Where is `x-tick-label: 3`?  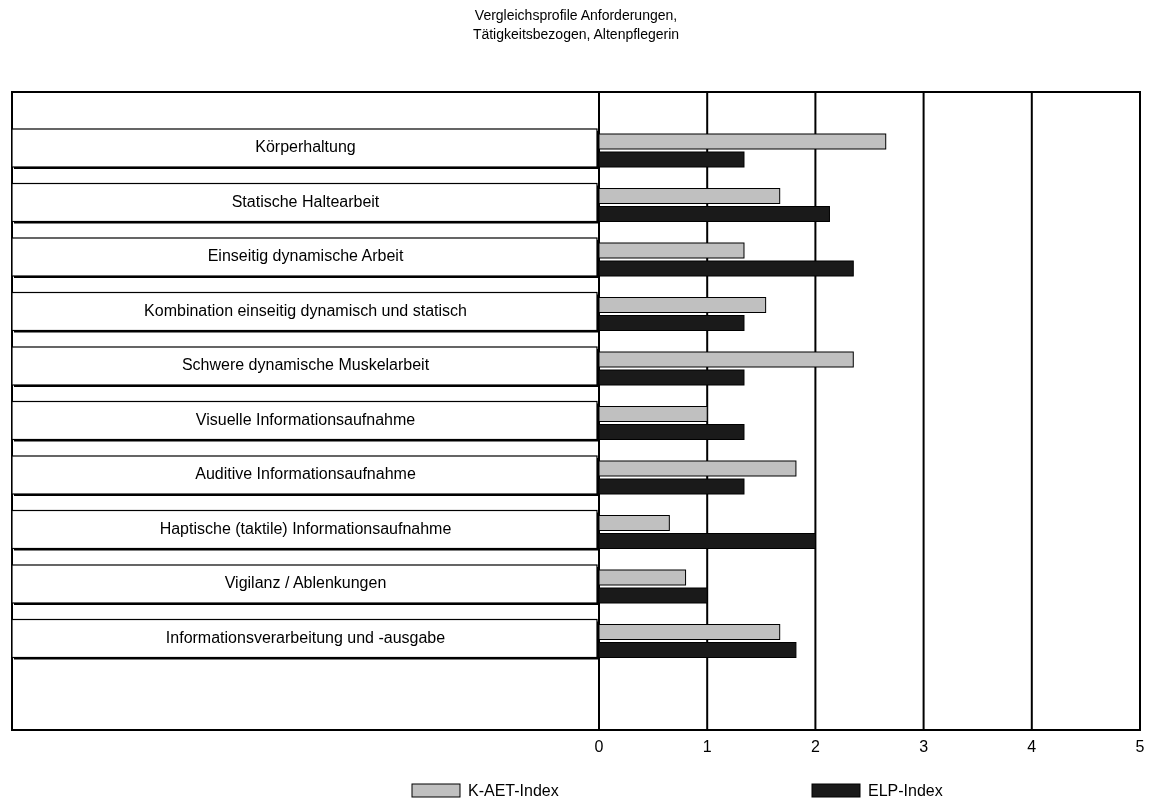
x-tick-label: 3 is located at coordinates (924, 746).